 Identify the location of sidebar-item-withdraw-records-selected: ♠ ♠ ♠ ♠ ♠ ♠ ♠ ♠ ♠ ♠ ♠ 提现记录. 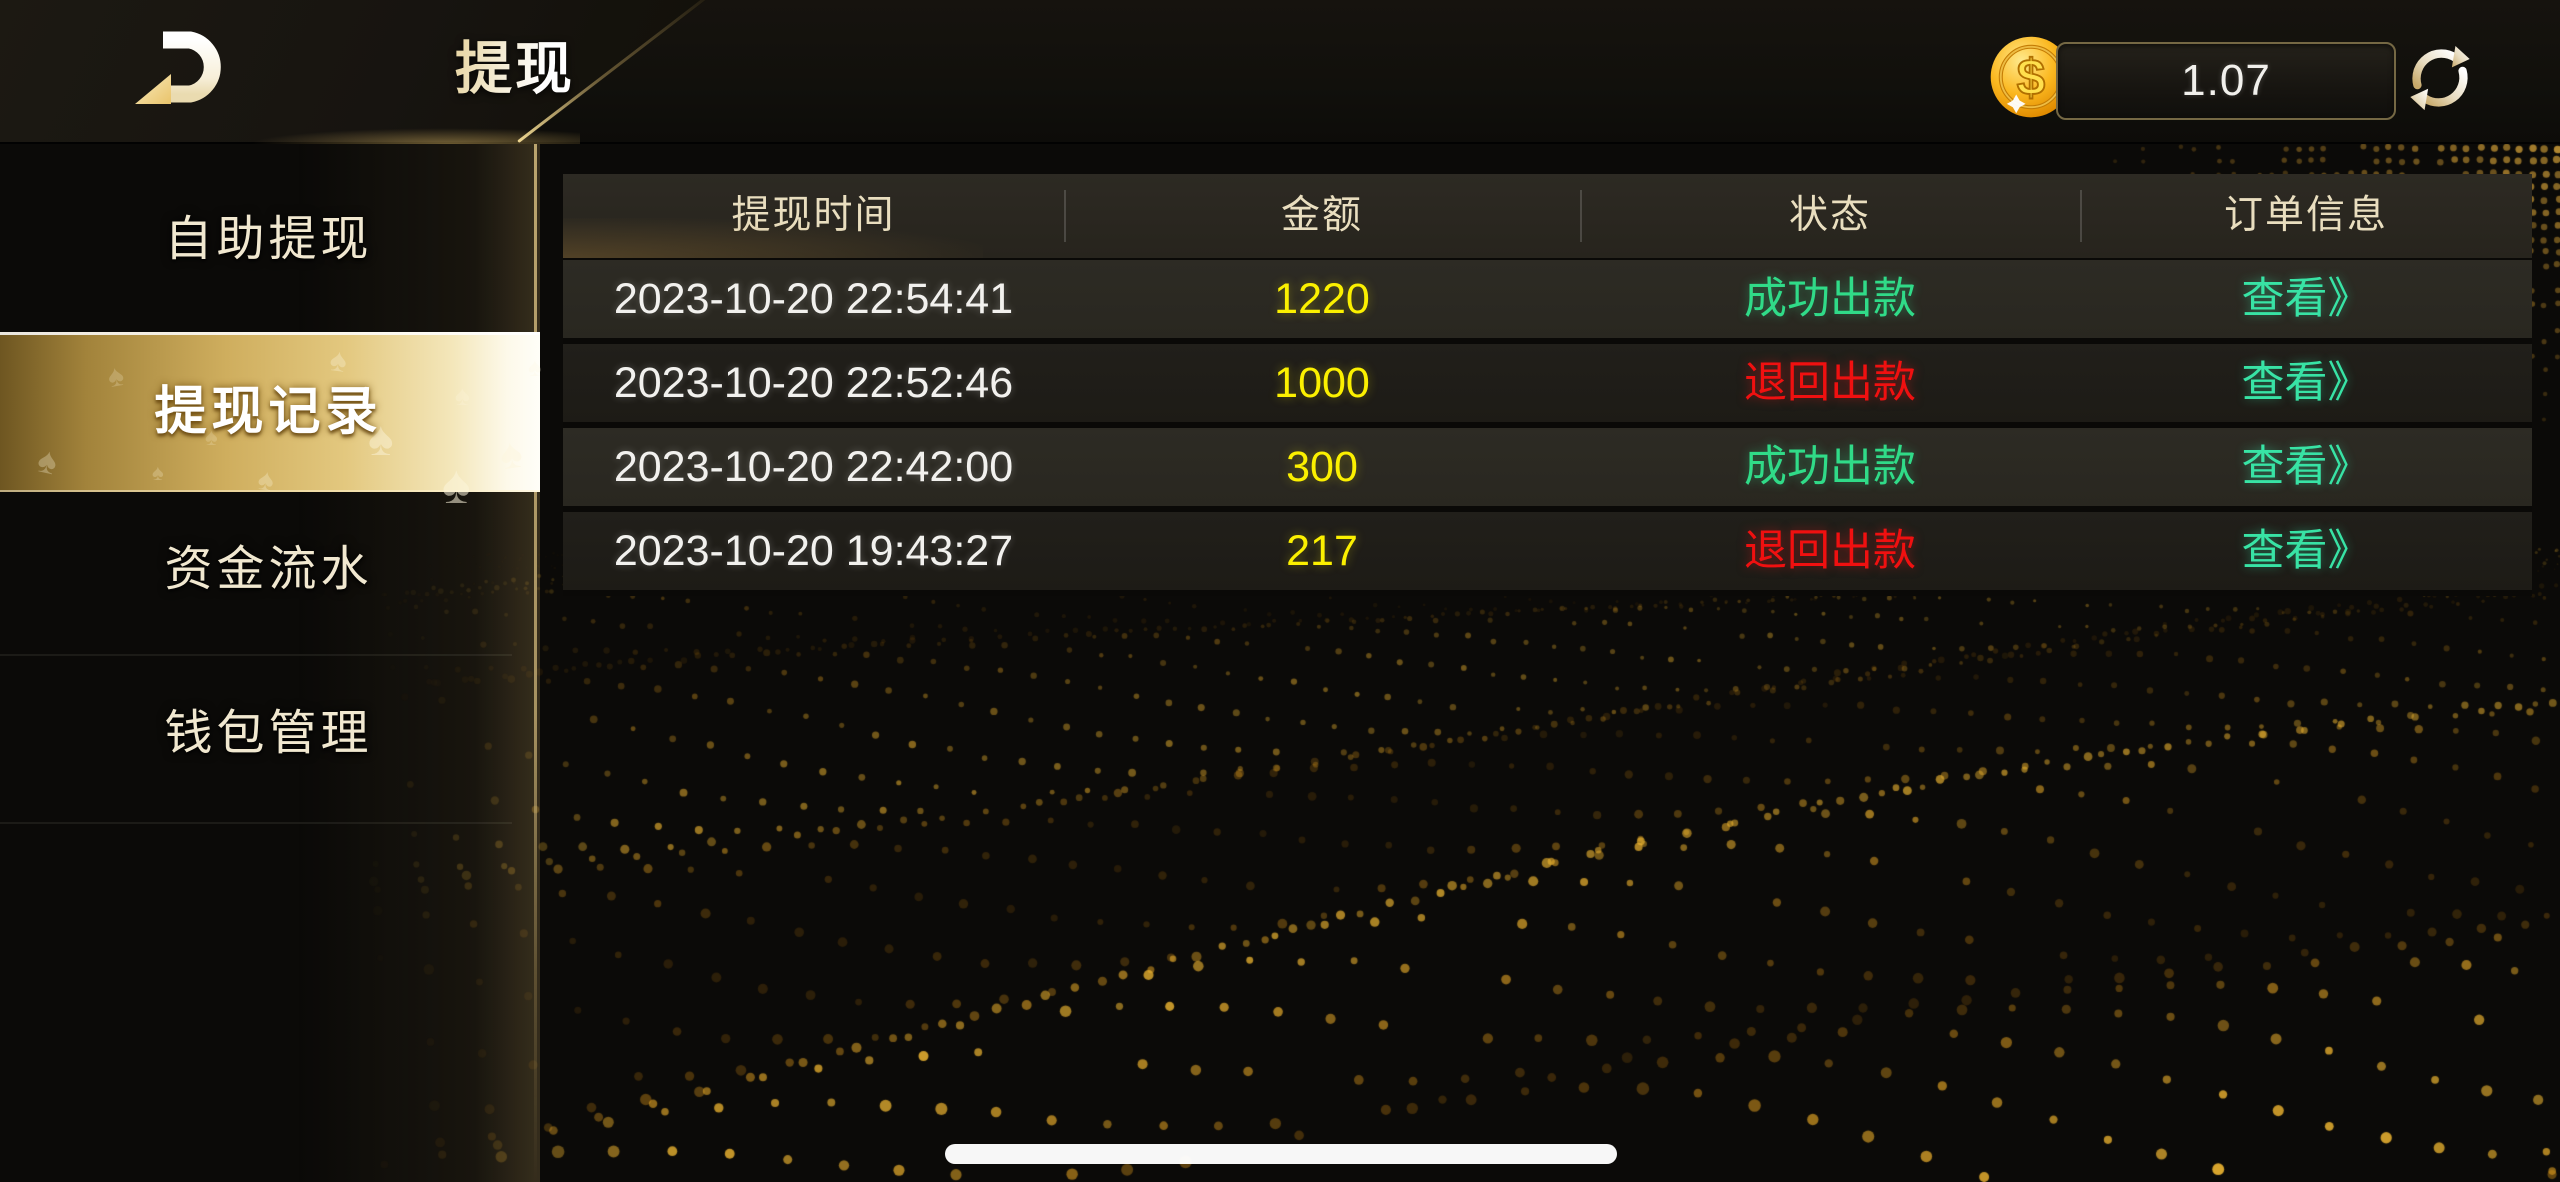
(271, 423).